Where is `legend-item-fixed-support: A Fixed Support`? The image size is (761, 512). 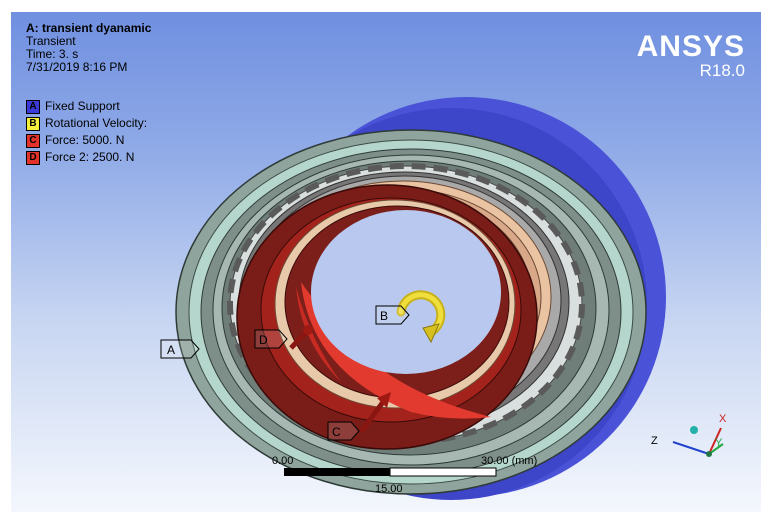
legend-item-fixed-support: A Fixed Support is located at coordinates (86, 106).